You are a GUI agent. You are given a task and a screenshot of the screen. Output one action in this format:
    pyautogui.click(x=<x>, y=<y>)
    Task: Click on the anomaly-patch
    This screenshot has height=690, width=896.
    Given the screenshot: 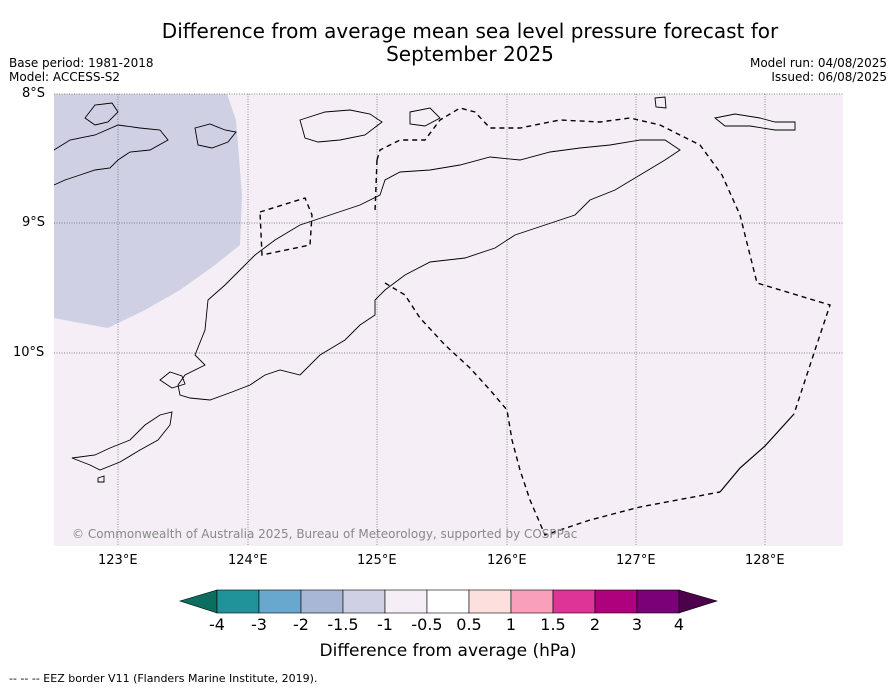 What is the action you would take?
    pyautogui.click(x=148, y=211)
    